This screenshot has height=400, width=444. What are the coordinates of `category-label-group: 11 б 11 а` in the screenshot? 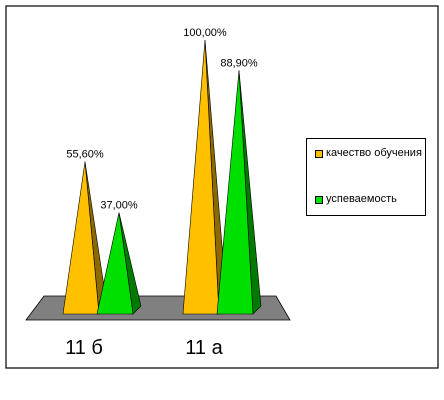 It's located at (144, 348).